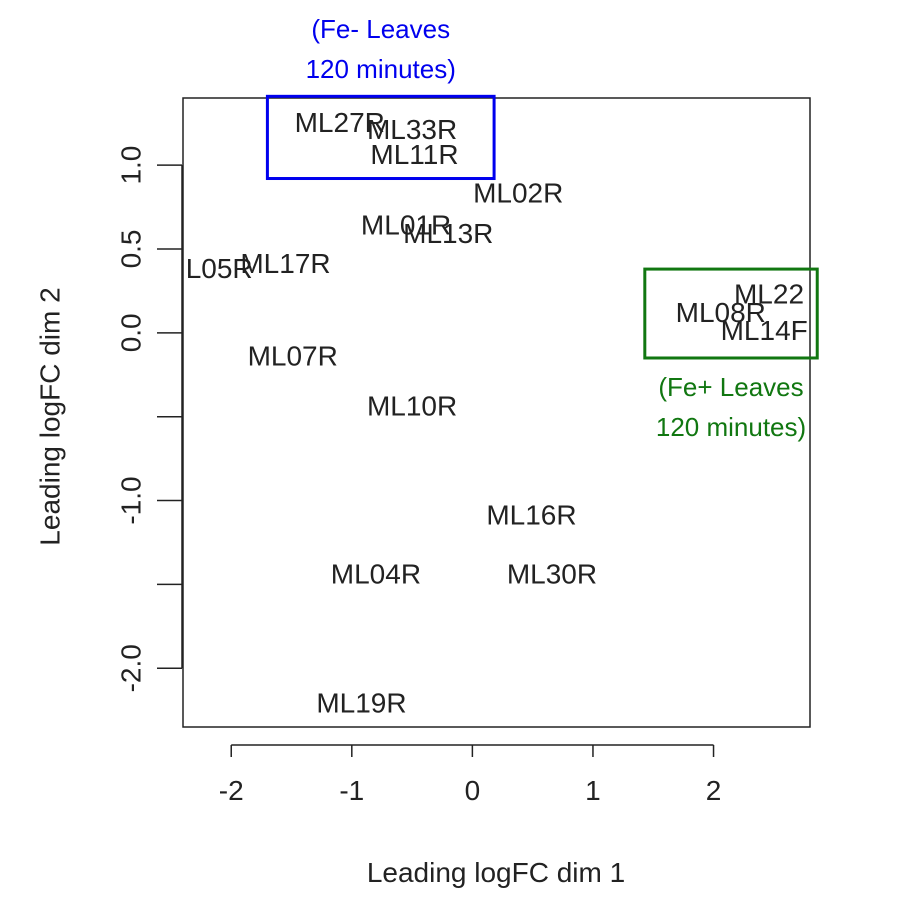 This screenshot has height=903, width=917. Describe the element at coordinates (49, 416) in the screenshot. I see `y-axis-title: Leading logFC dim 2` at that location.